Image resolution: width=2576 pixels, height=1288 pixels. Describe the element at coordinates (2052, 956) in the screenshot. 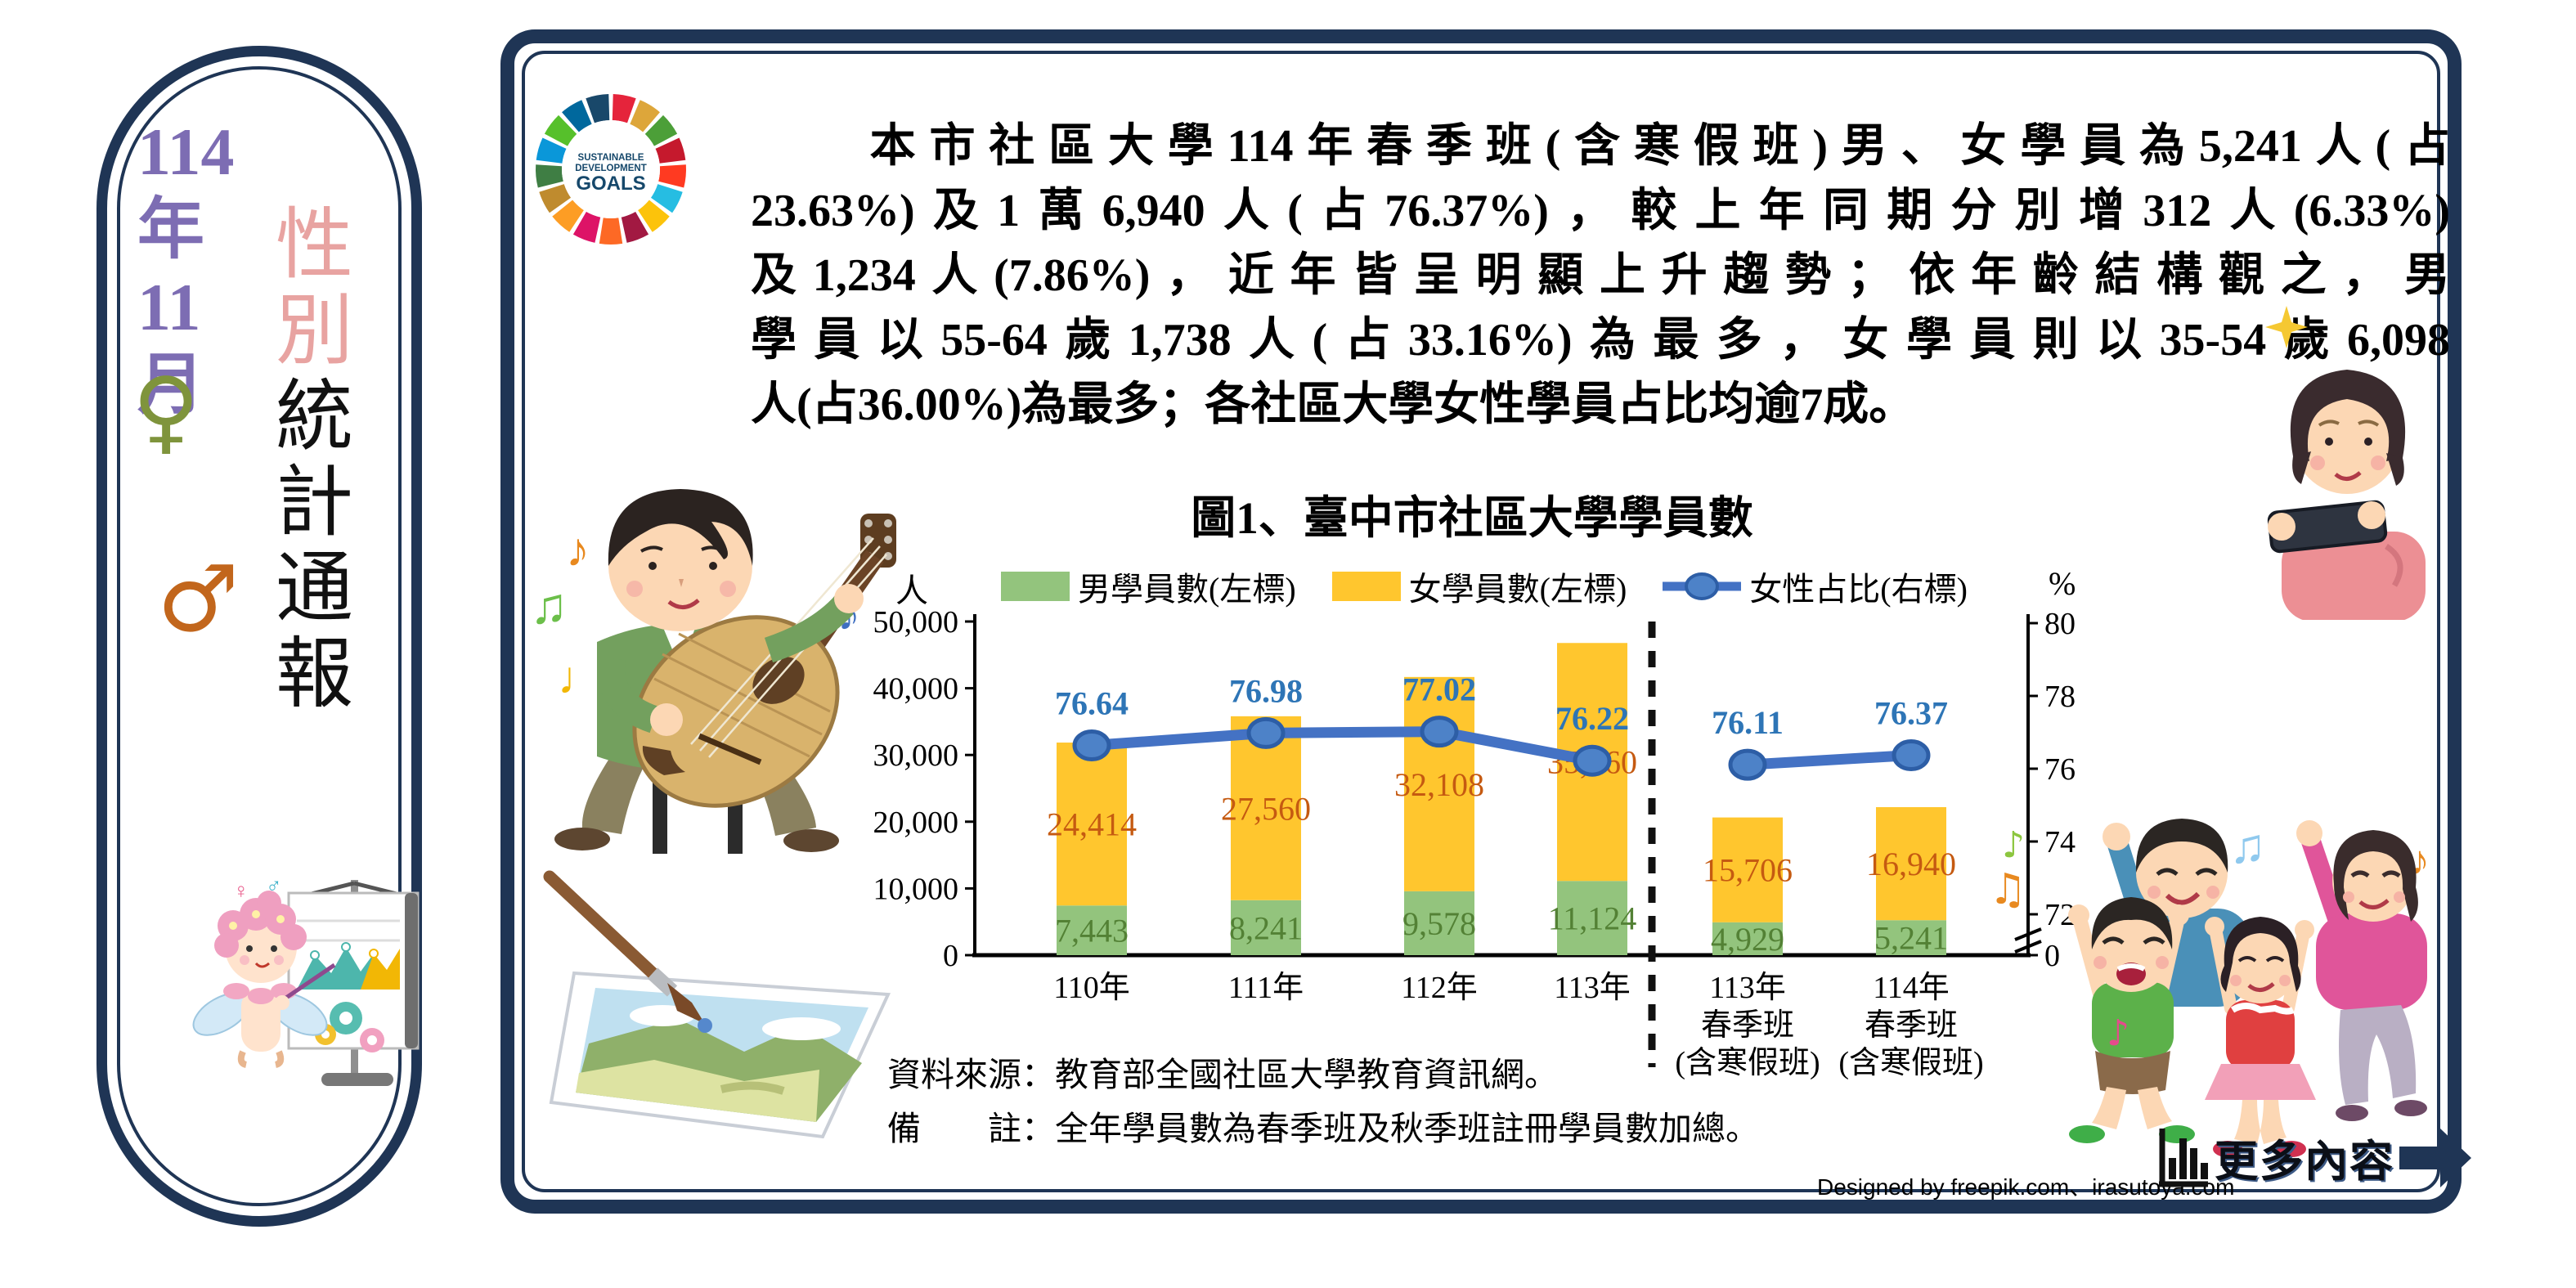

I see `right-tick-label: 0` at that location.